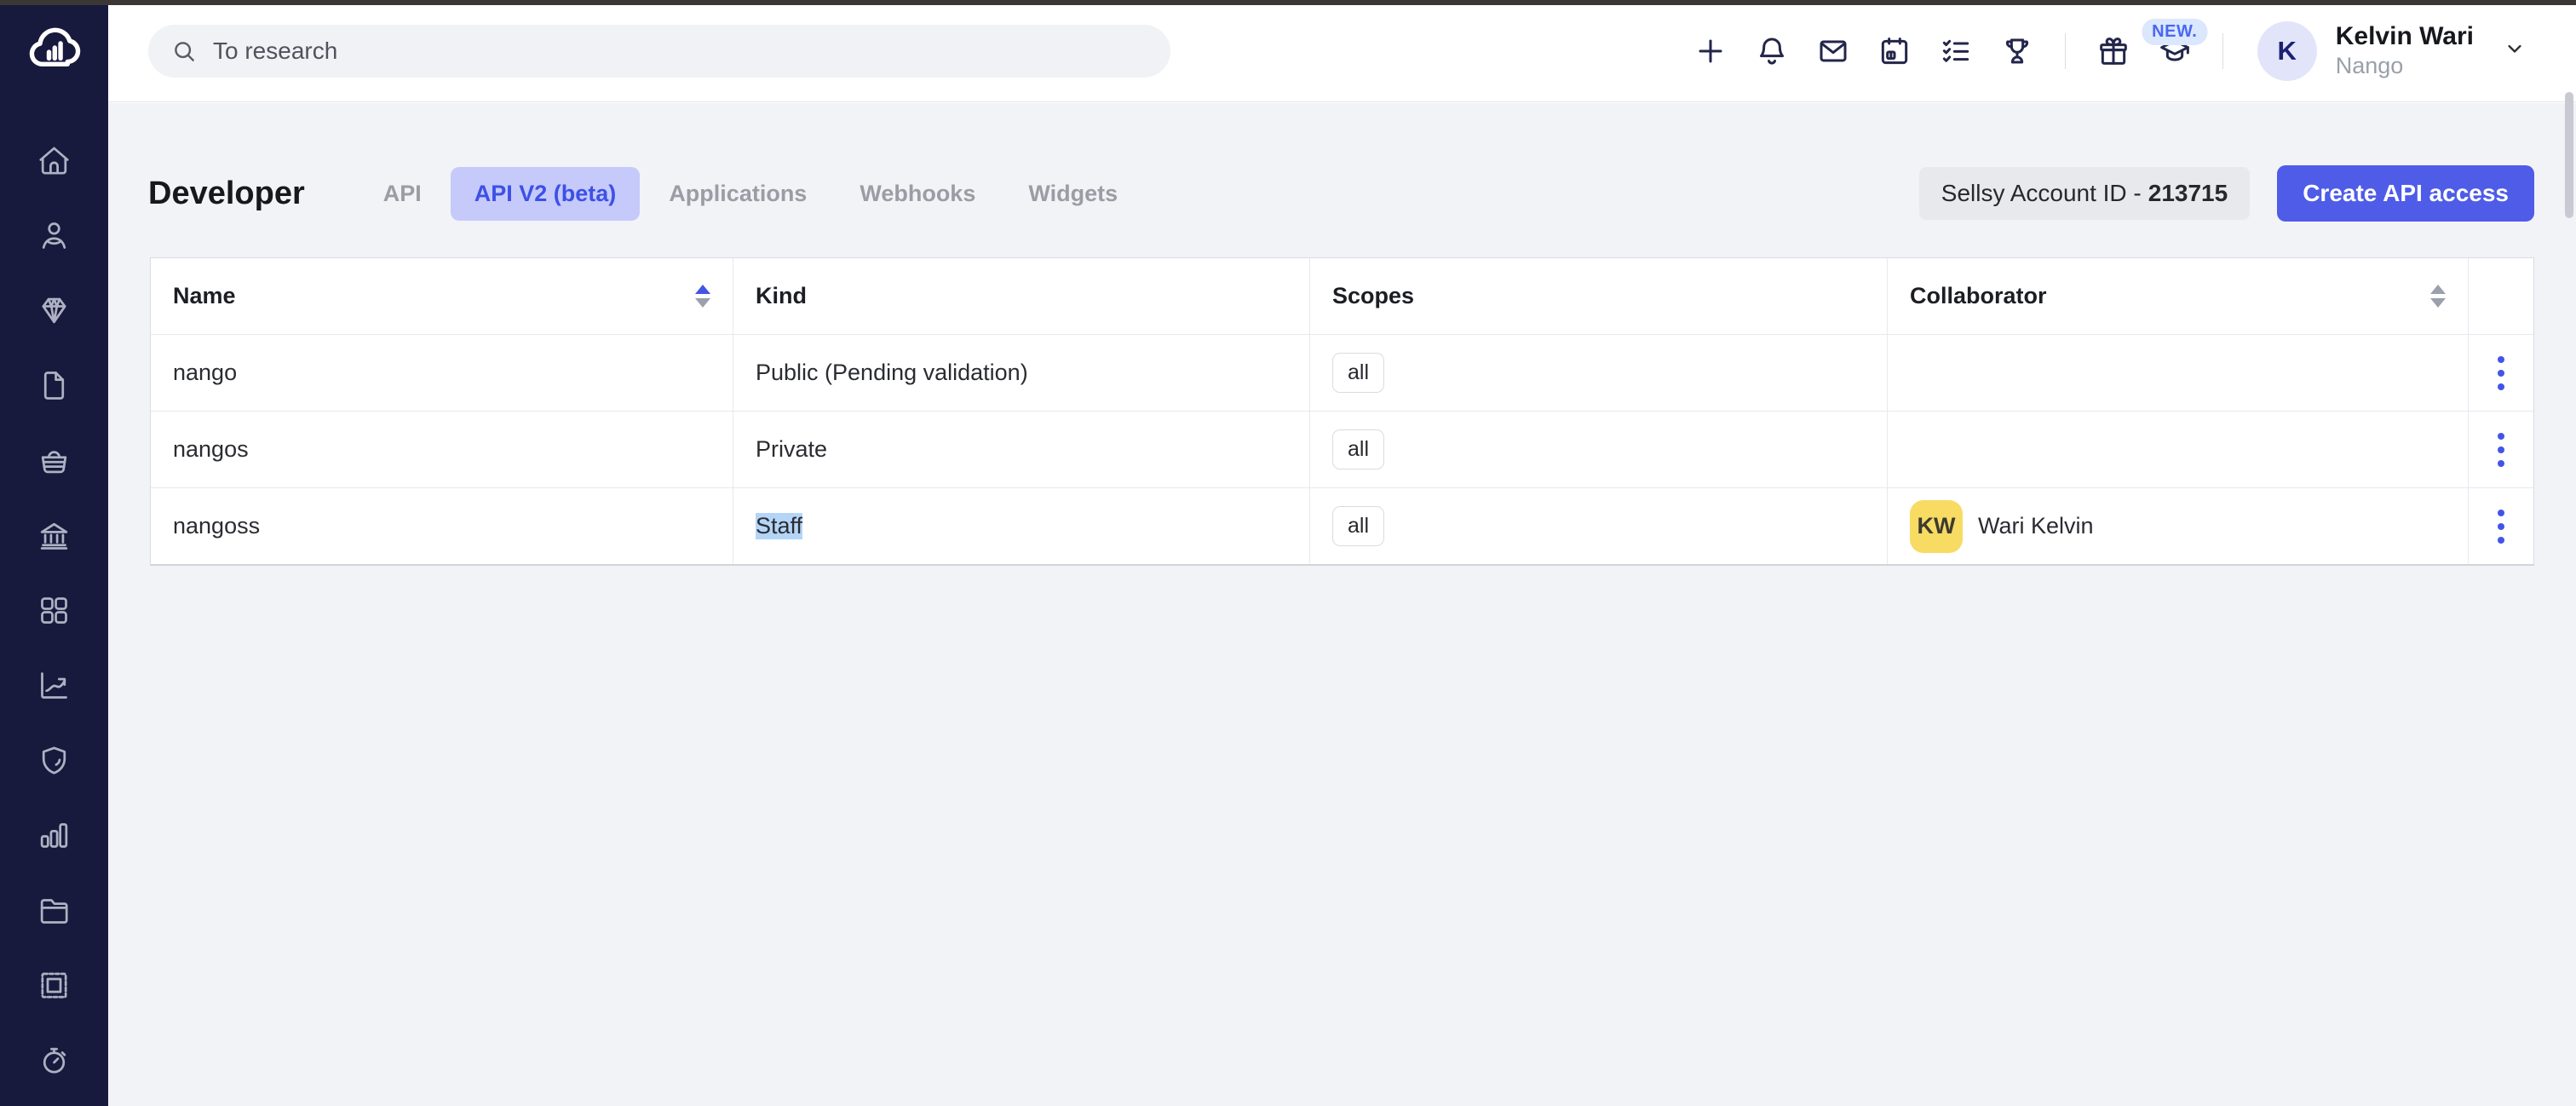 This screenshot has width=2576, height=1106. Describe the element at coordinates (442, 526) in the screenshot. I see `cell-name: nangoss` at that location.